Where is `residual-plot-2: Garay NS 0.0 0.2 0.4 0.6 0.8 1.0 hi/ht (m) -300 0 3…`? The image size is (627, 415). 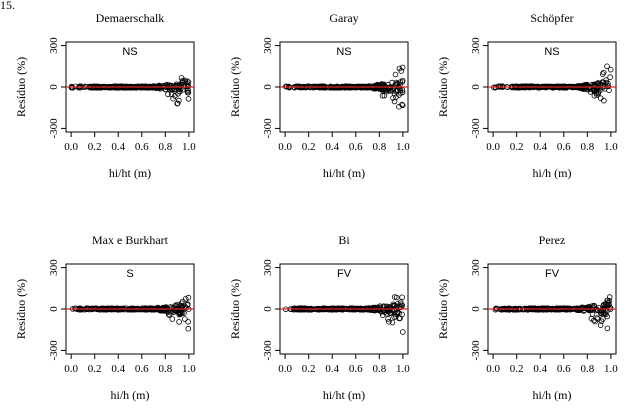 residual-plot-2: Garay NS 0.0 0.2 0.4 0.6 0.8 1.0 hi/ht (m) -300 0 3… is located at coordinates (319, 95).